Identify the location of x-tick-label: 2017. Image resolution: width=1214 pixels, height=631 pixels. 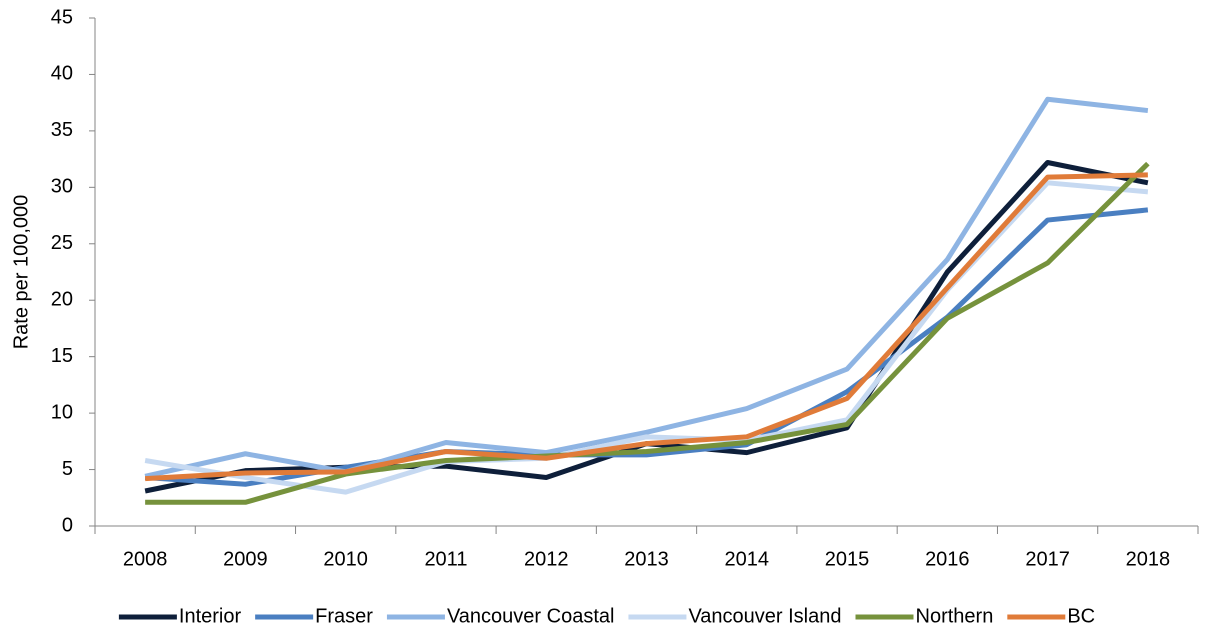
(1047, 559).